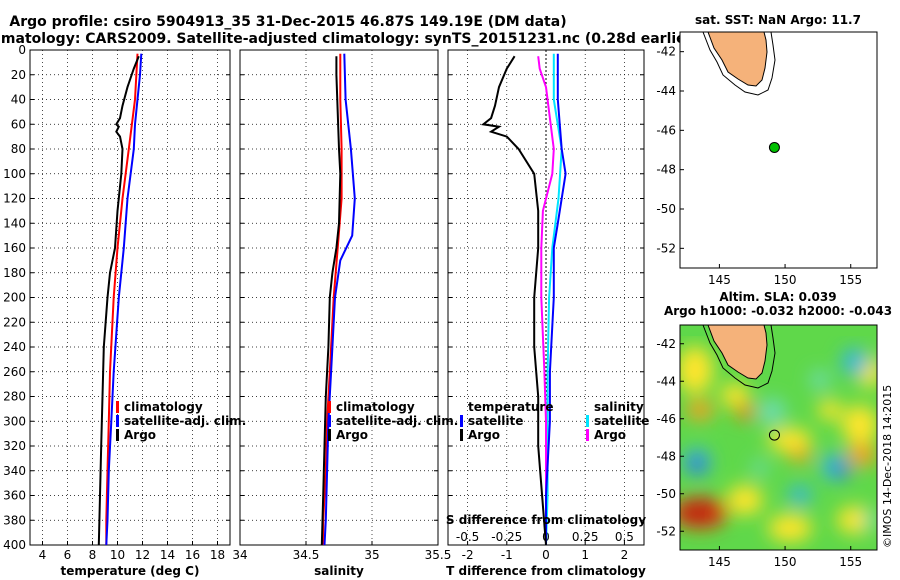  Describe the element at coordinates (167, 555) in the screenshot. I see `x-tick-label: 14` at that location.